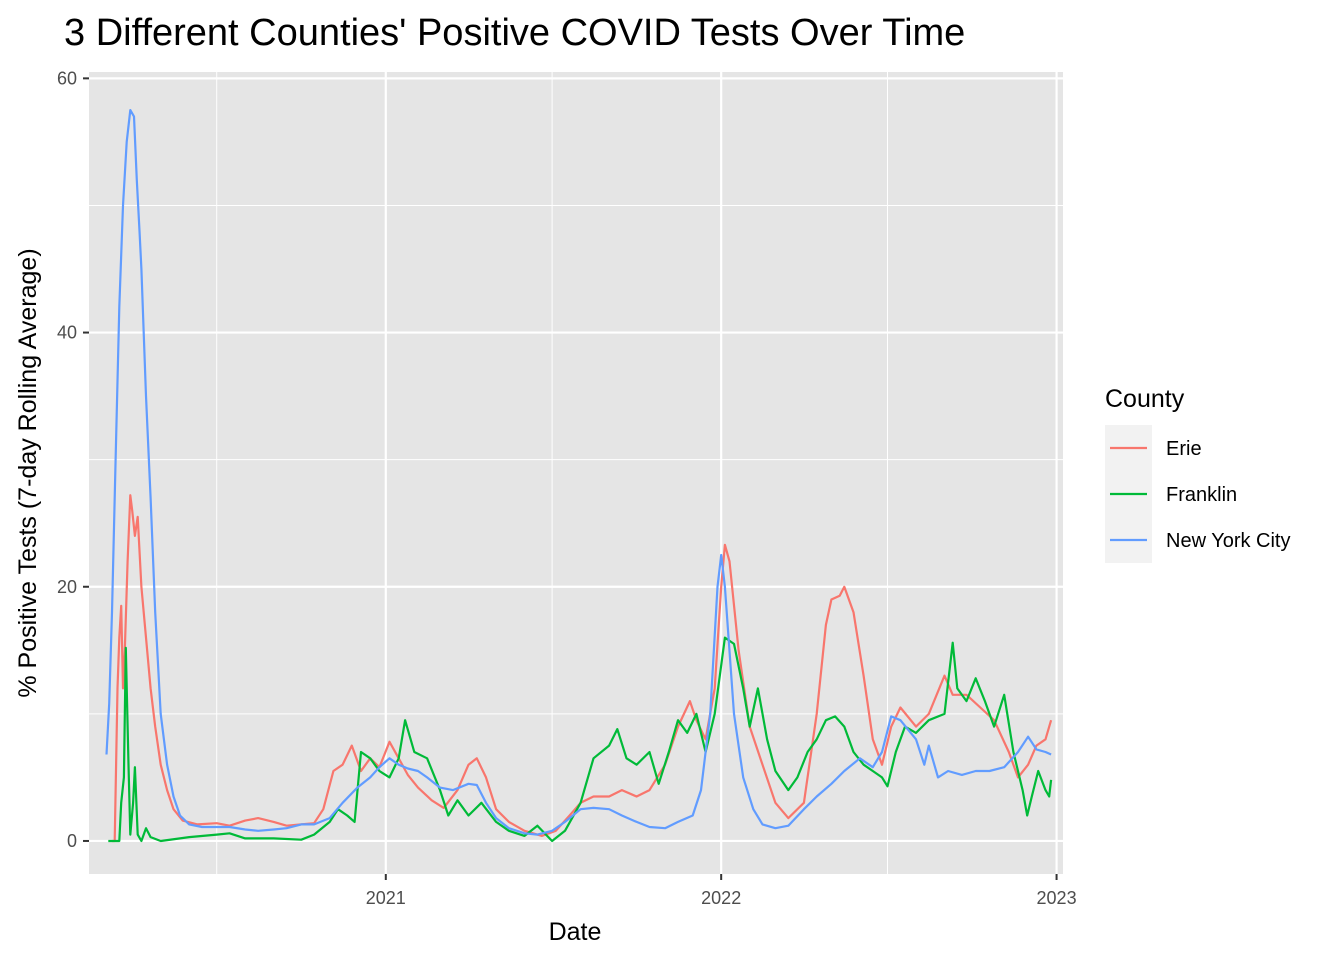 This screenshot has height=960, width=1344. I want to click on x-axis: 2021 2022 2023, so click(721, 891).